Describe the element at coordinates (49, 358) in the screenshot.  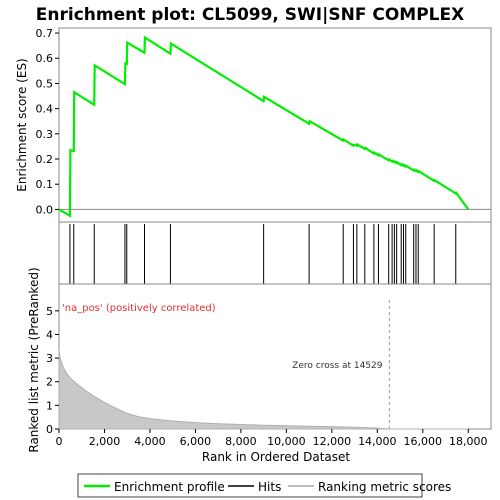
I see `ranking-y-tick-label: 3` at that location.